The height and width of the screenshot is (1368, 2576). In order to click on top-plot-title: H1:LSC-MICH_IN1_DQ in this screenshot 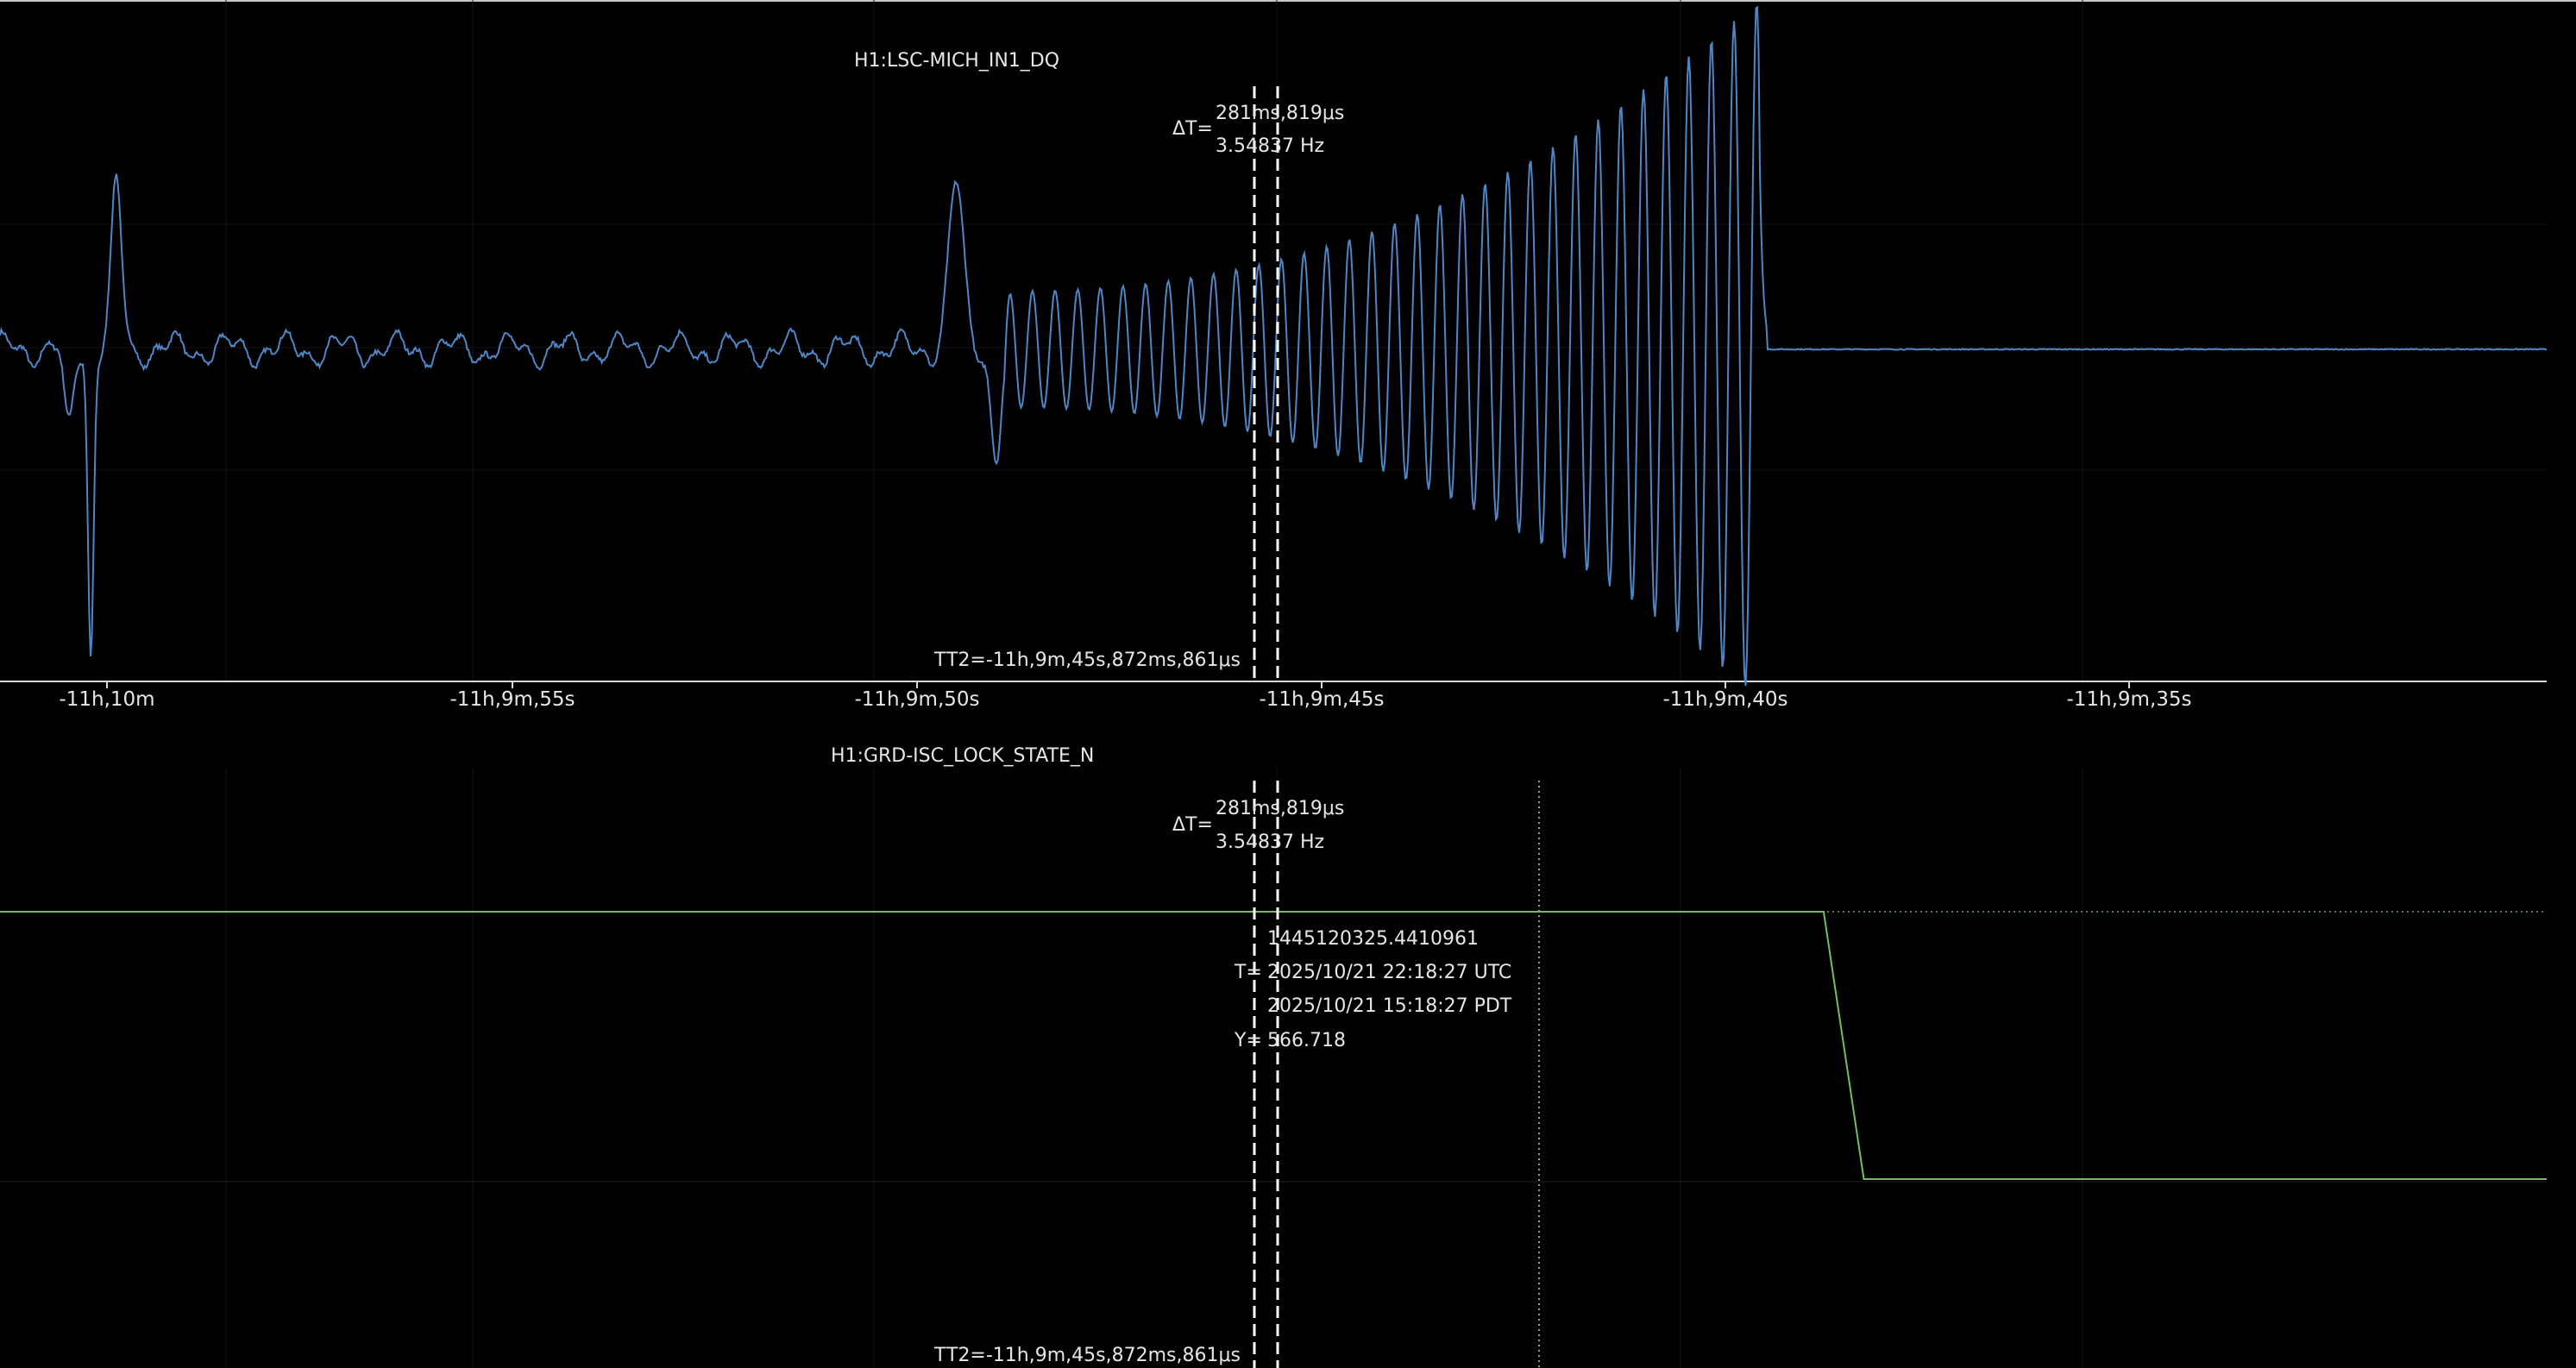, I will do `click(957, 61)`.